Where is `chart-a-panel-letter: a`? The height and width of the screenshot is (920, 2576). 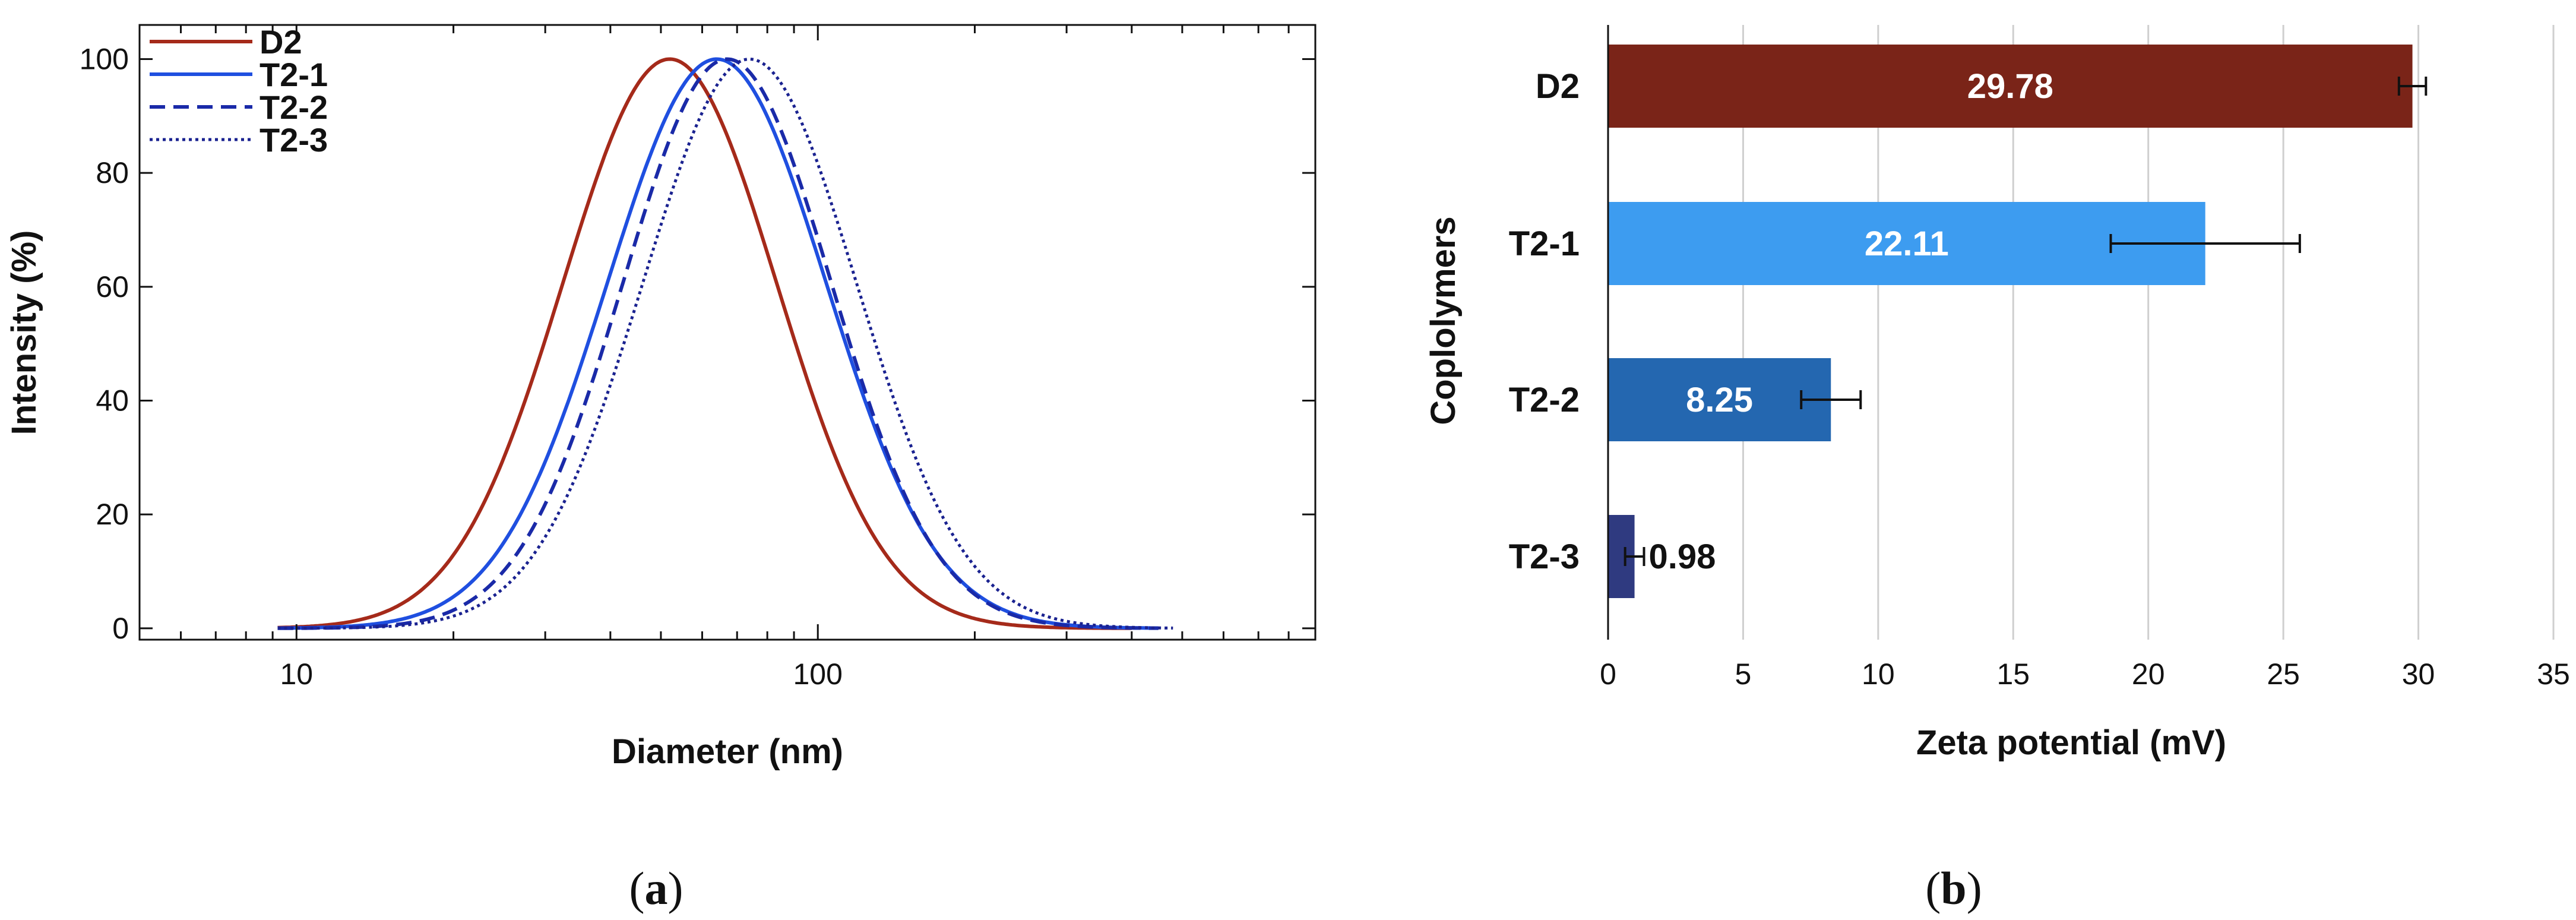
chart-a-panel-letter: a is located at coordinates (656, 888).